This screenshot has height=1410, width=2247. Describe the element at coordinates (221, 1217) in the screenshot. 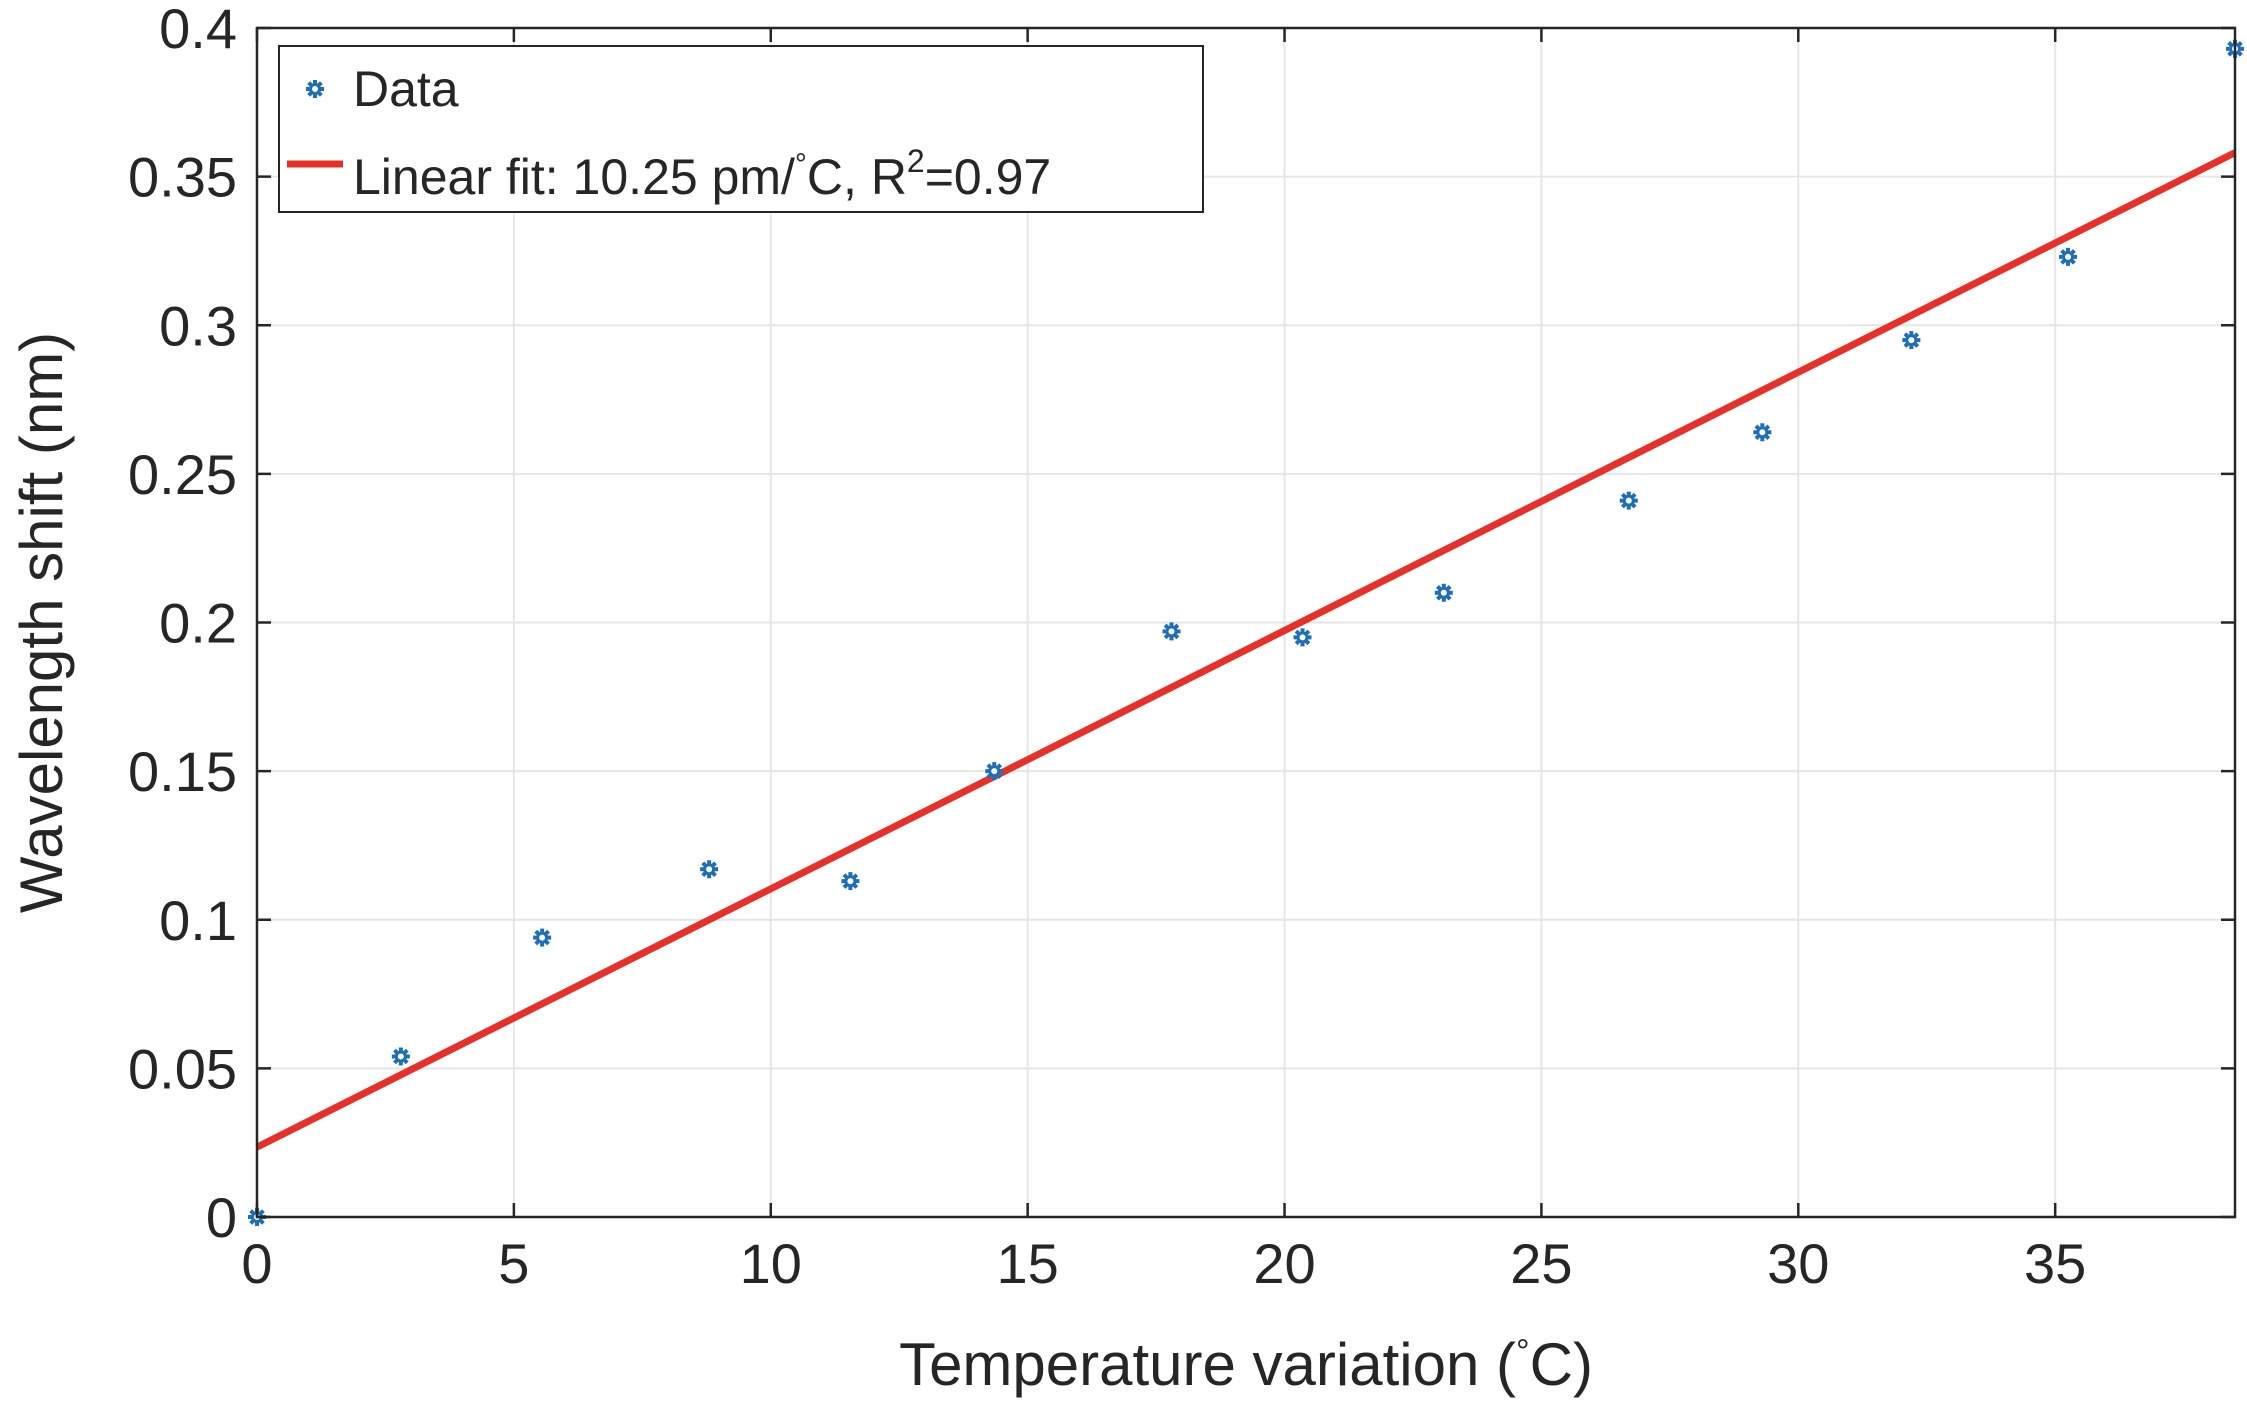

I see `y-tick-label: 0` at that location.